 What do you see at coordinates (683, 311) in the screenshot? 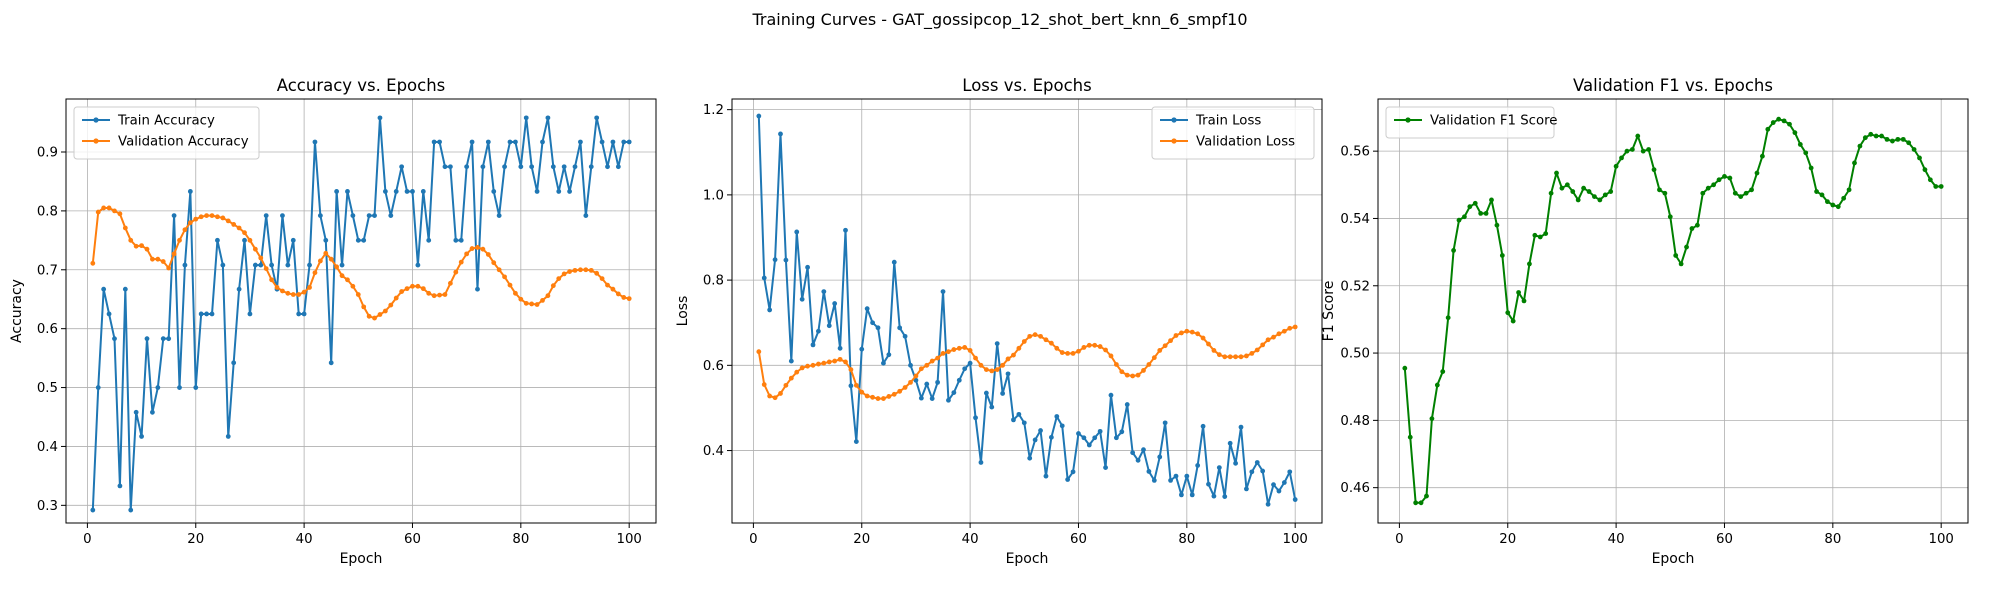
I see `y-axis-label: Loss` at bounding box center [683, 311].